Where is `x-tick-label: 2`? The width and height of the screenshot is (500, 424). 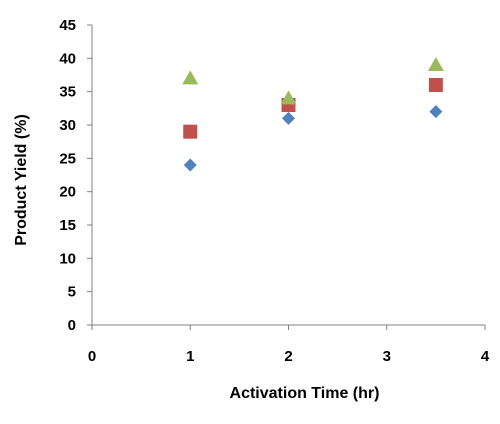 x-tick-label: 2 is located at coordinates (288, 356).